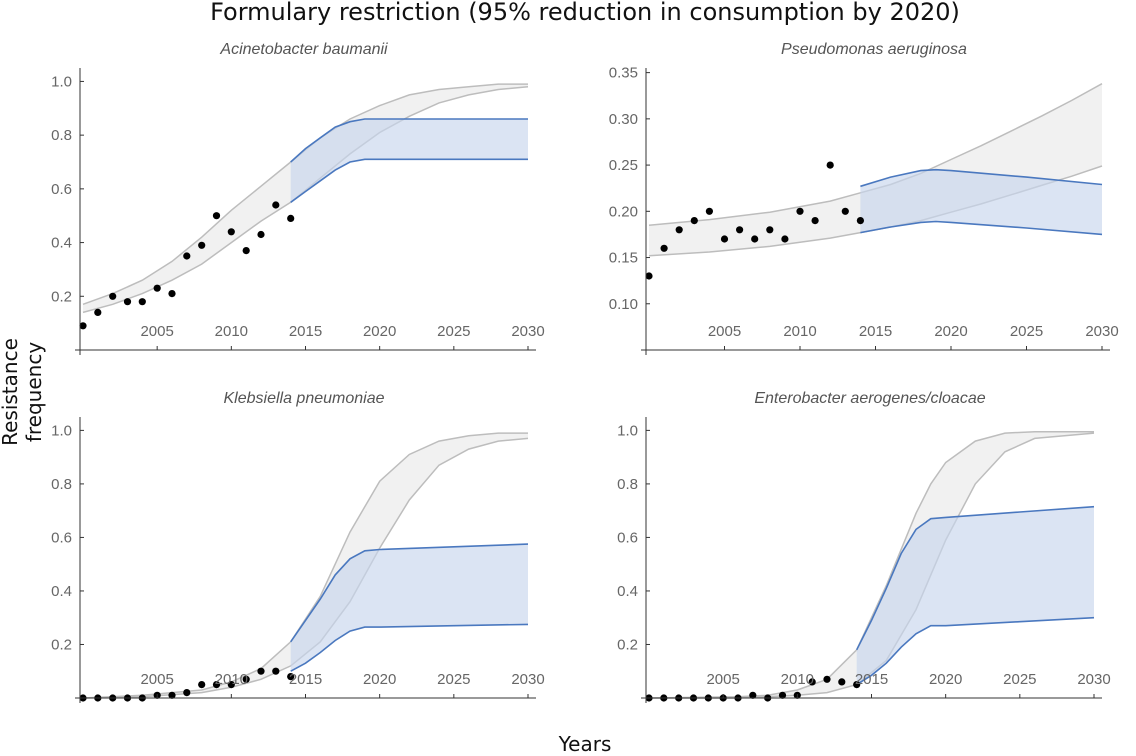  What do you see at coordinates (304, 398) in the screenshot?
I see `panel-title: Klebsiella pneumoniae` at bounding box center [304, 398].